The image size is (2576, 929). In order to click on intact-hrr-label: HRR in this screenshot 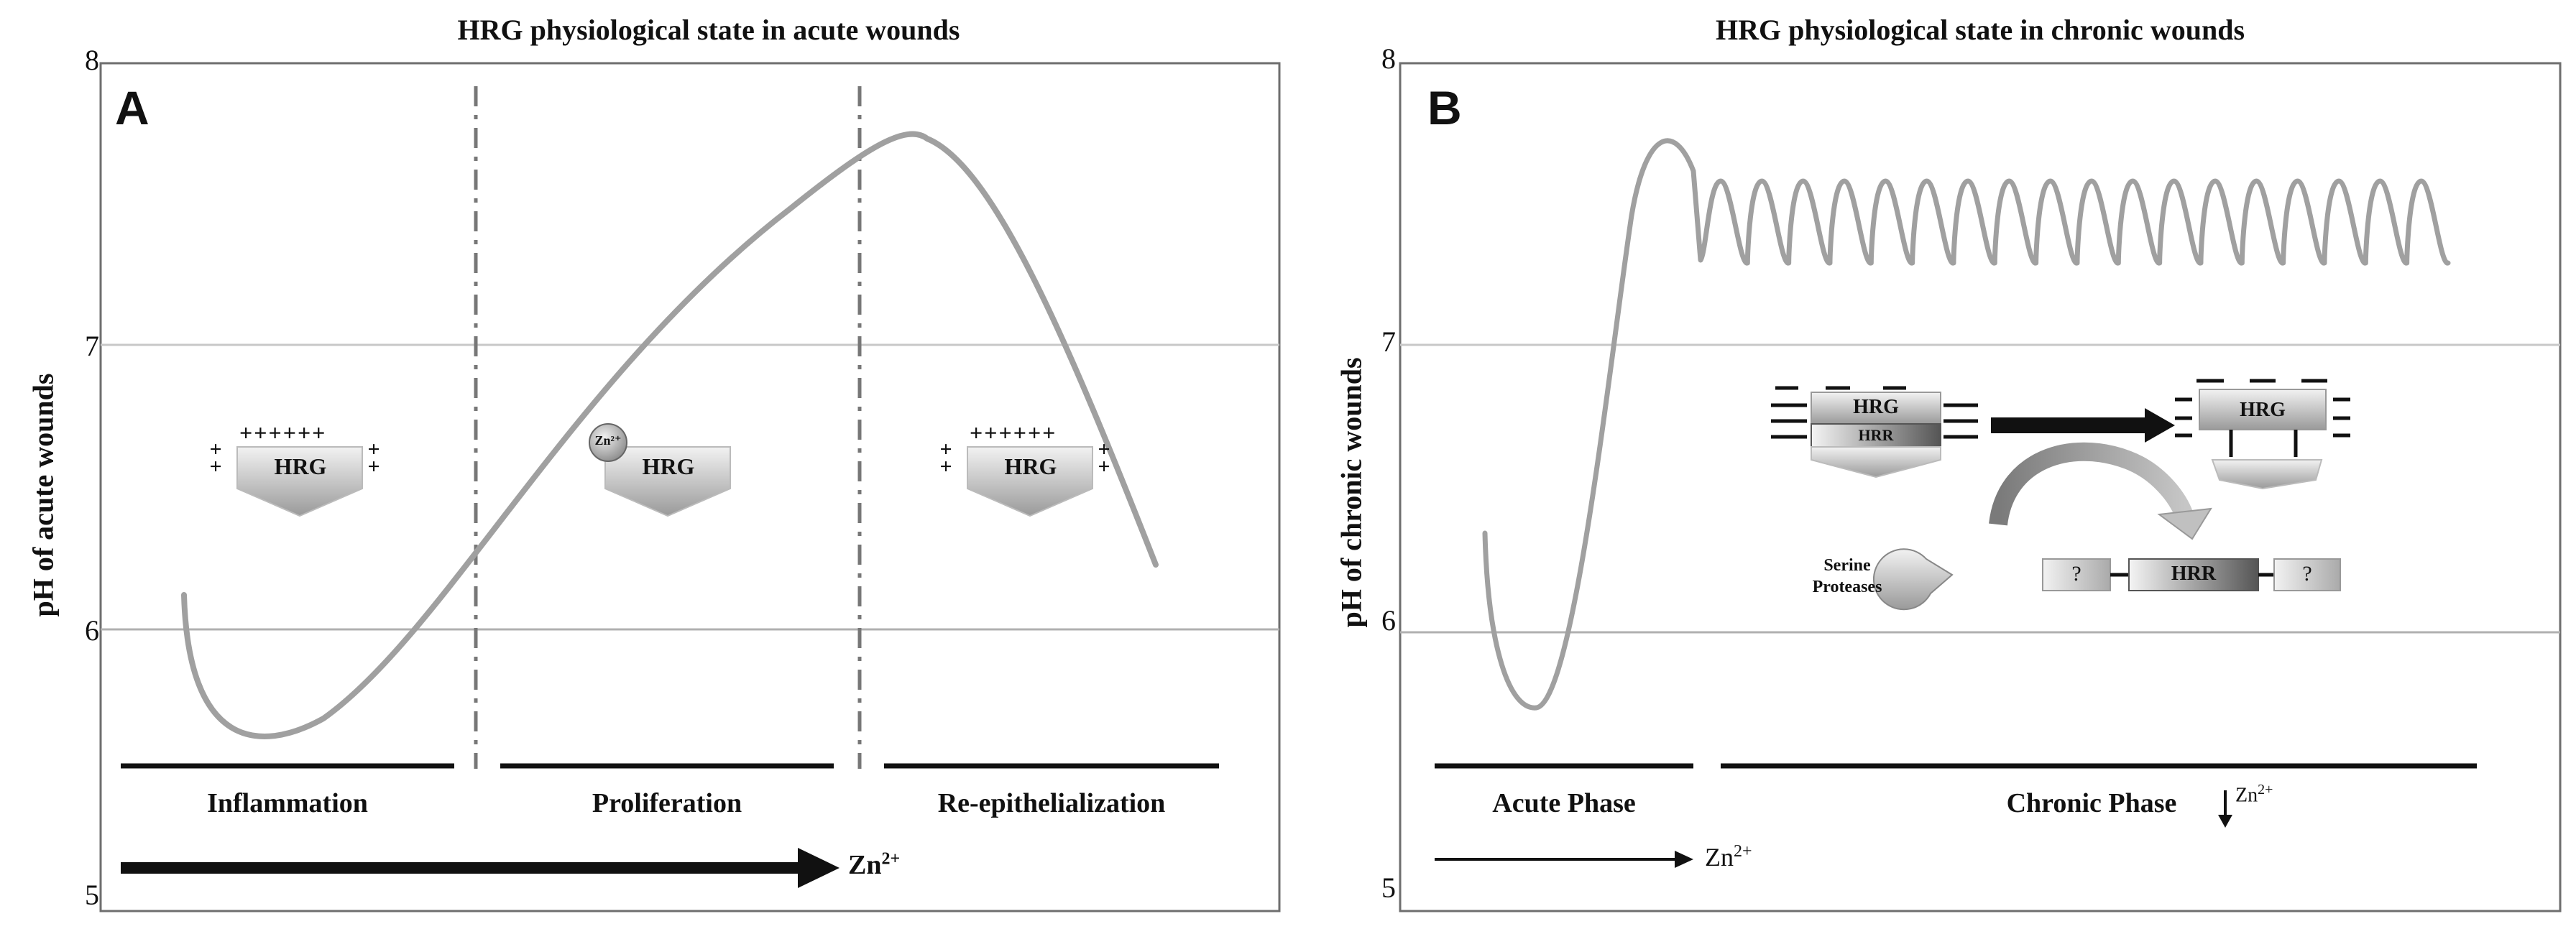, I will do `click(1876, 435)`.